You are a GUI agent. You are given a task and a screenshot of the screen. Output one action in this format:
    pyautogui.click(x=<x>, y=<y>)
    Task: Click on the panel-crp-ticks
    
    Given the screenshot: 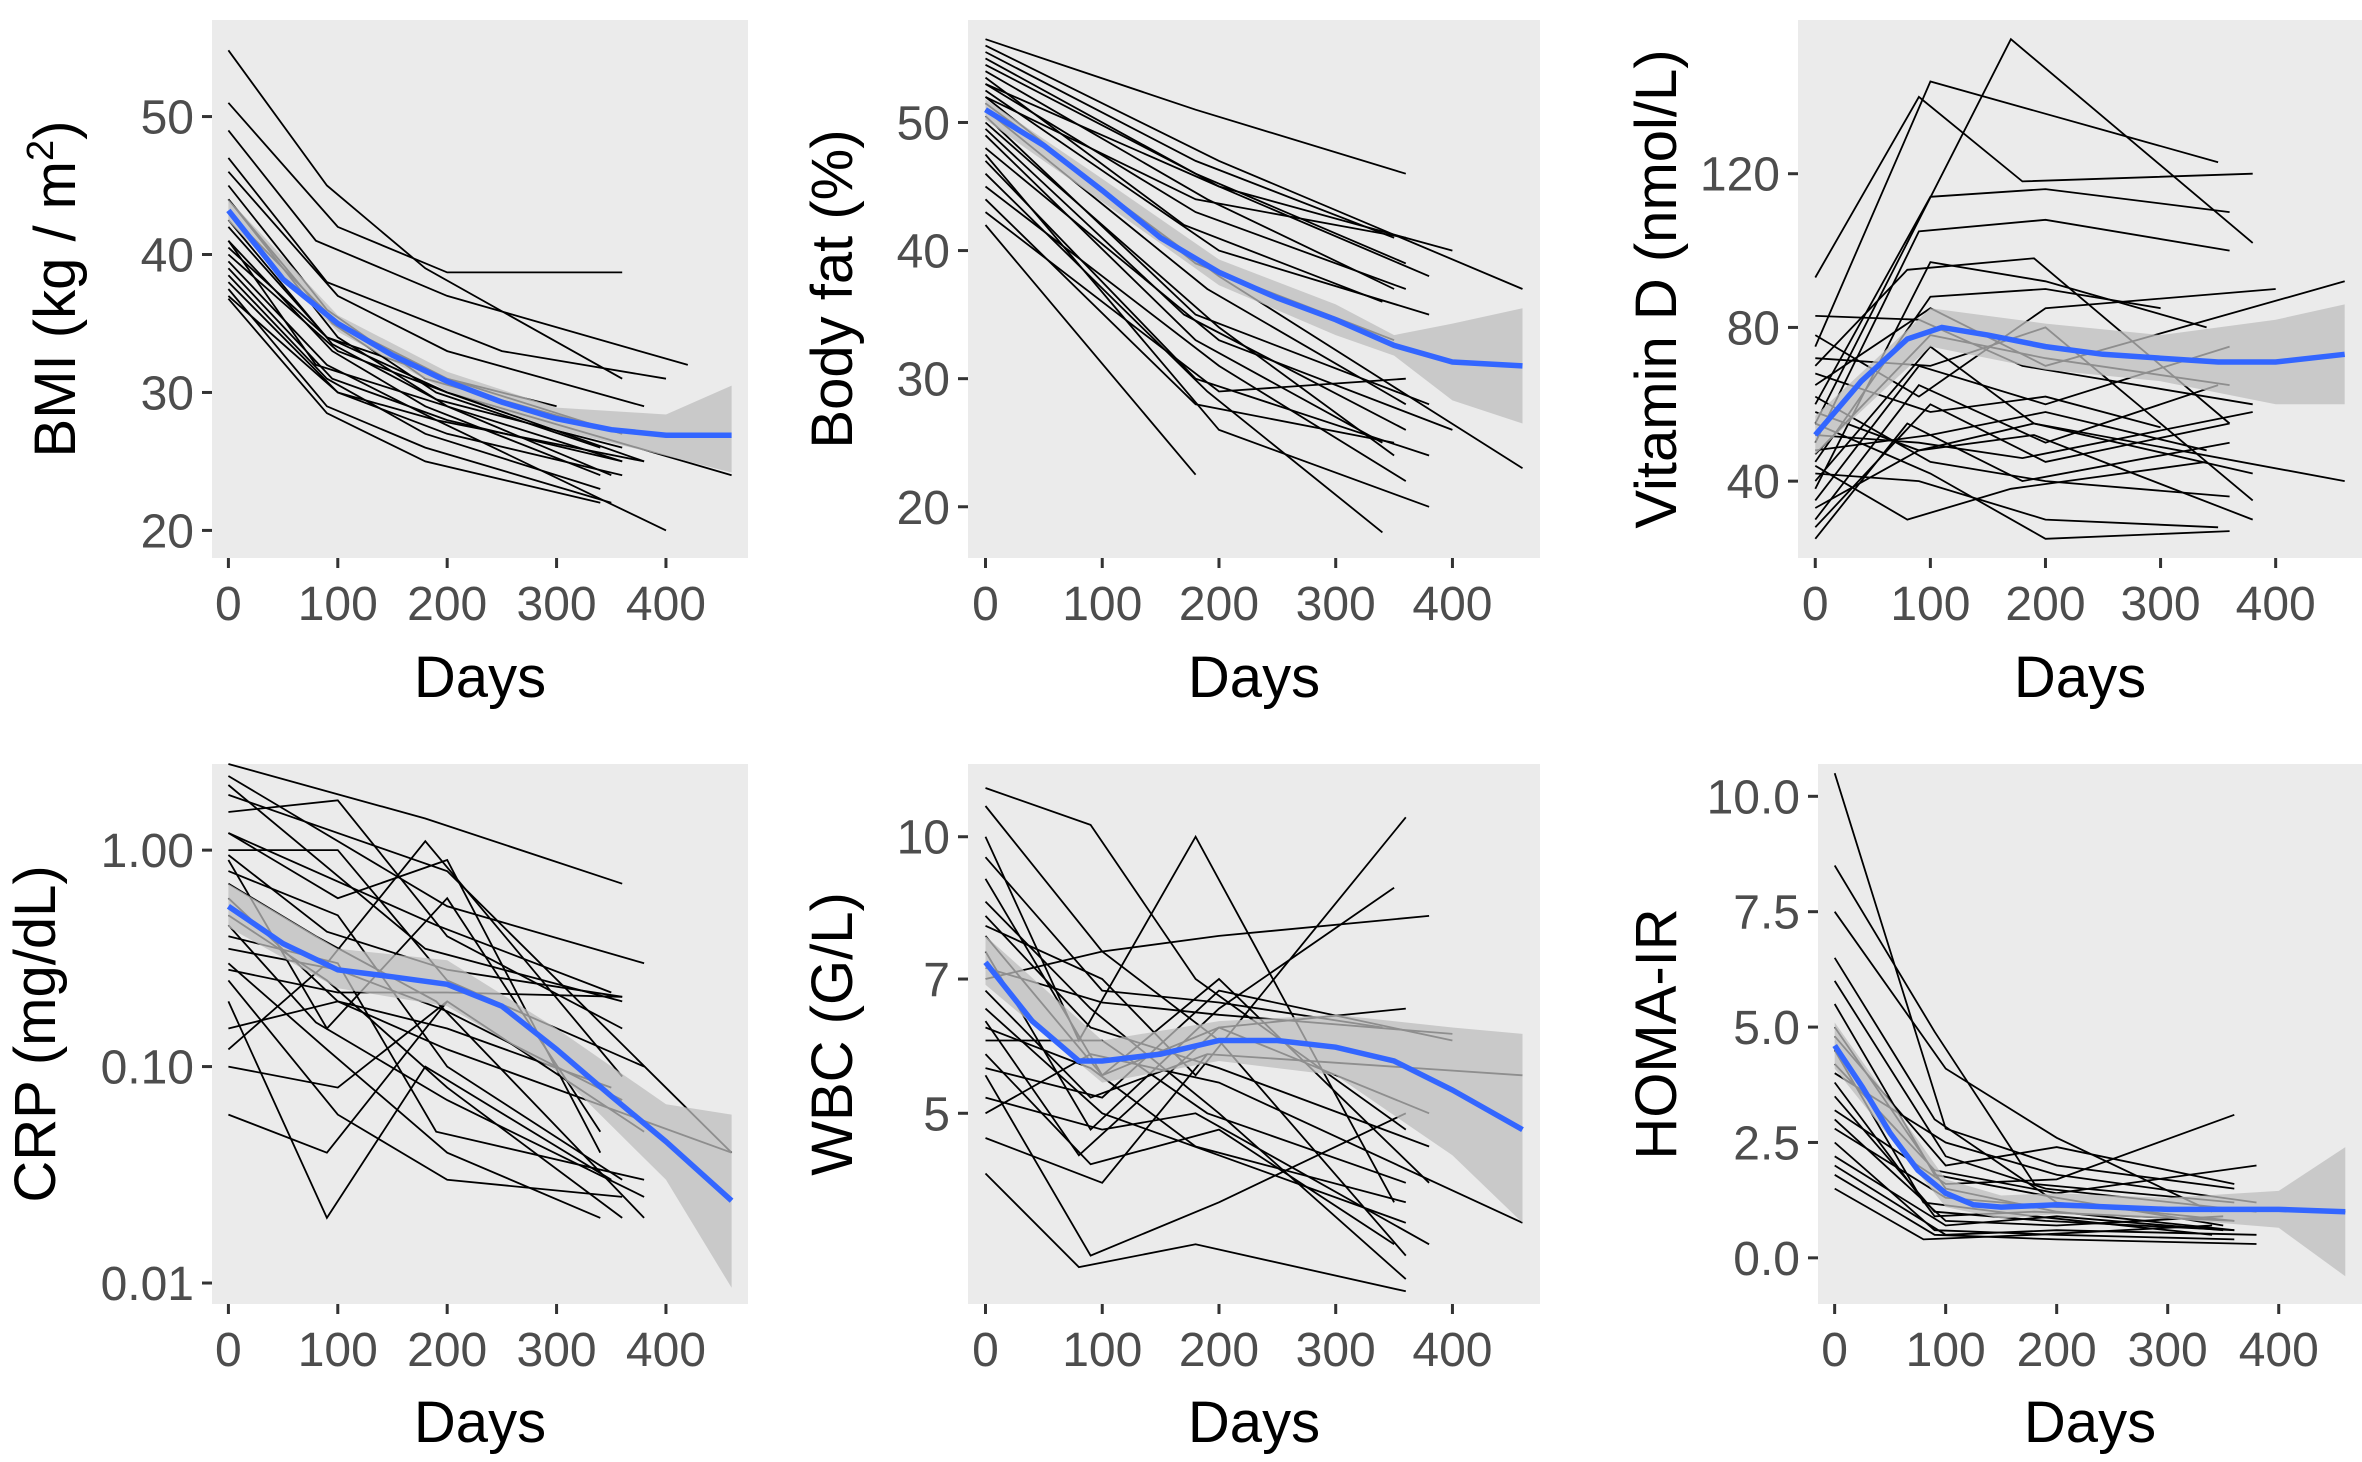 What is the action you would take?
    pyautogui.click(x=435, y=1081)
    